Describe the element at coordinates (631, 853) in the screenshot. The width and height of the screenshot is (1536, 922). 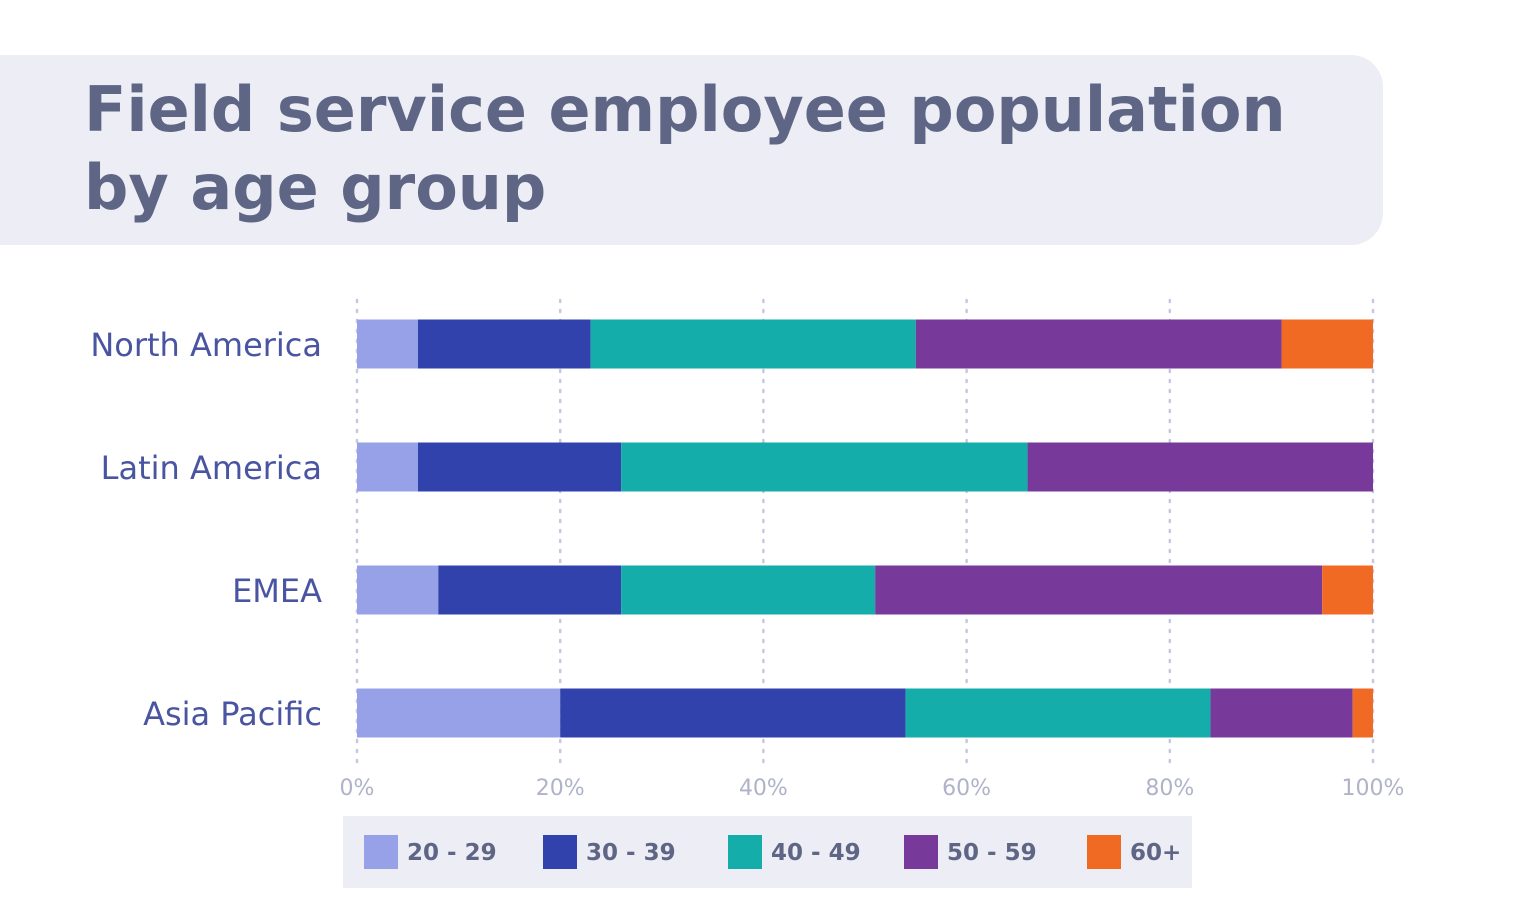
I see `legend-label: 30 - 39` at that location.